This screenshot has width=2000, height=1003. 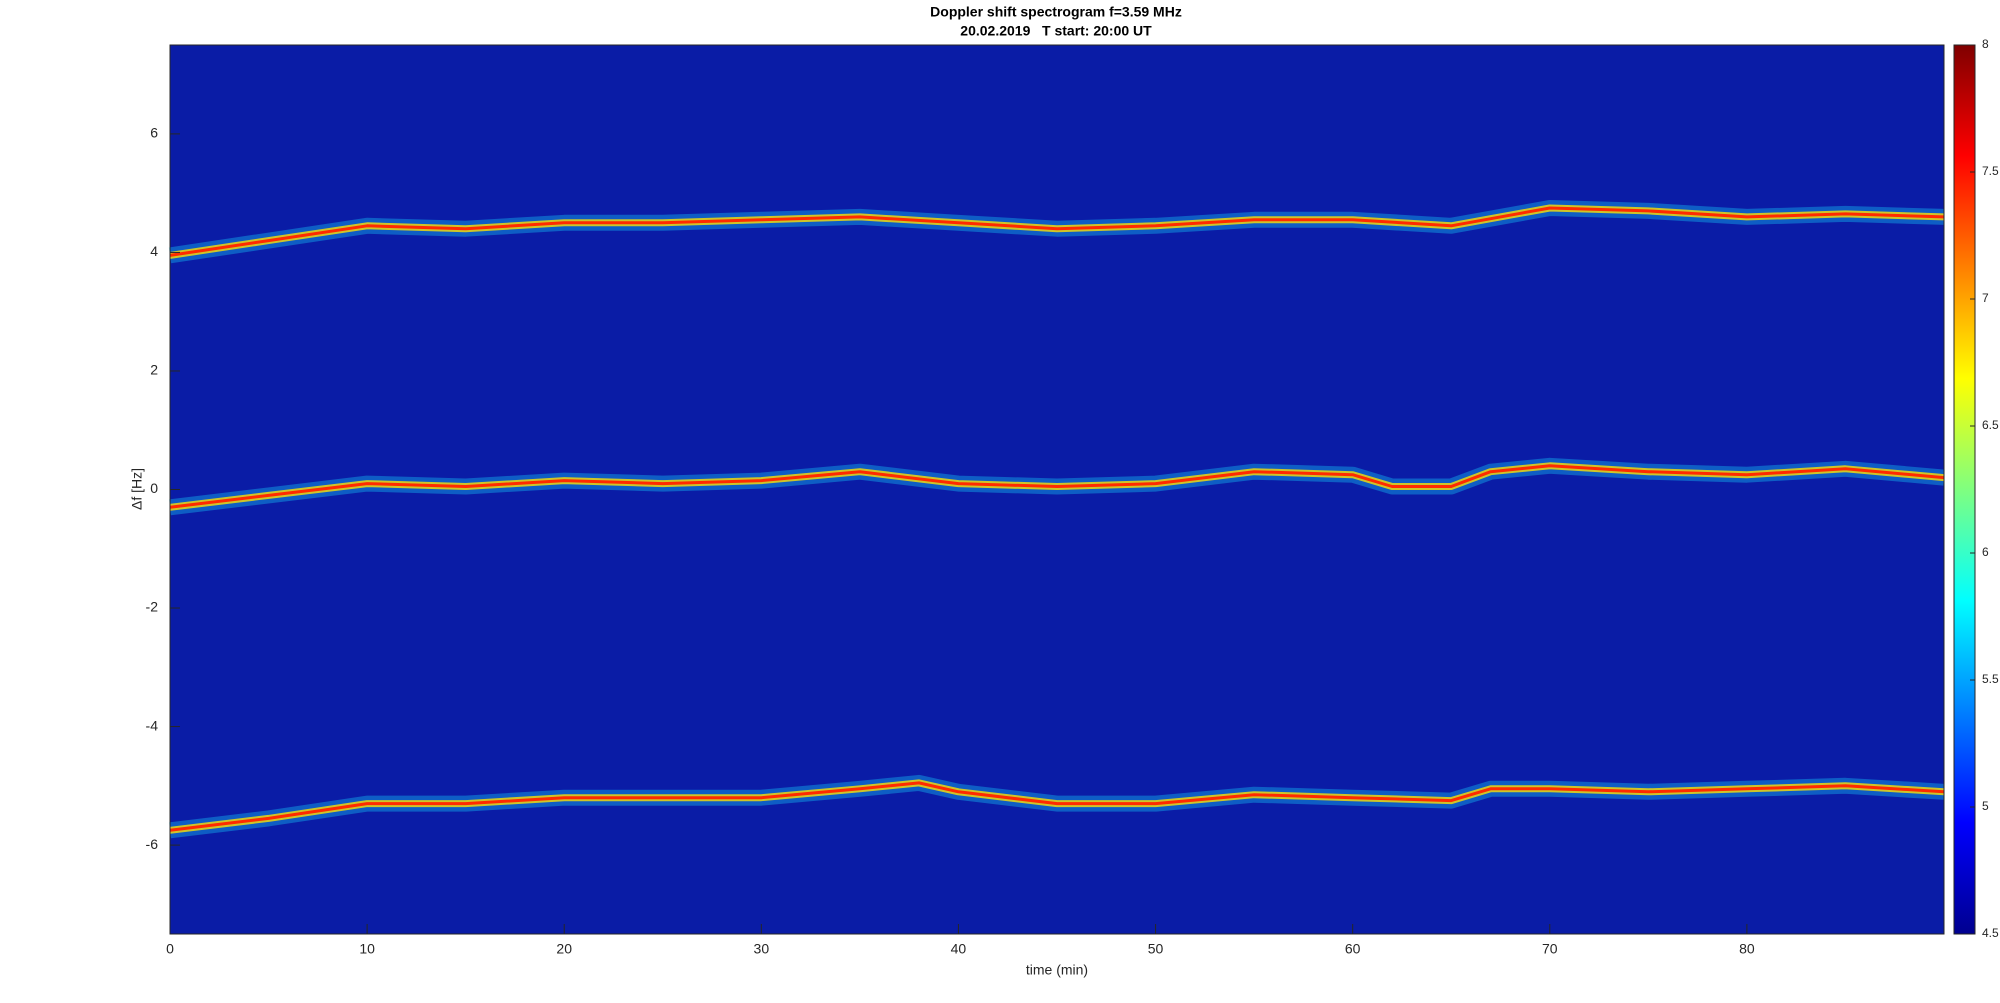 I want to click on x-tick-label: 70, so click(x=1550, y=949).